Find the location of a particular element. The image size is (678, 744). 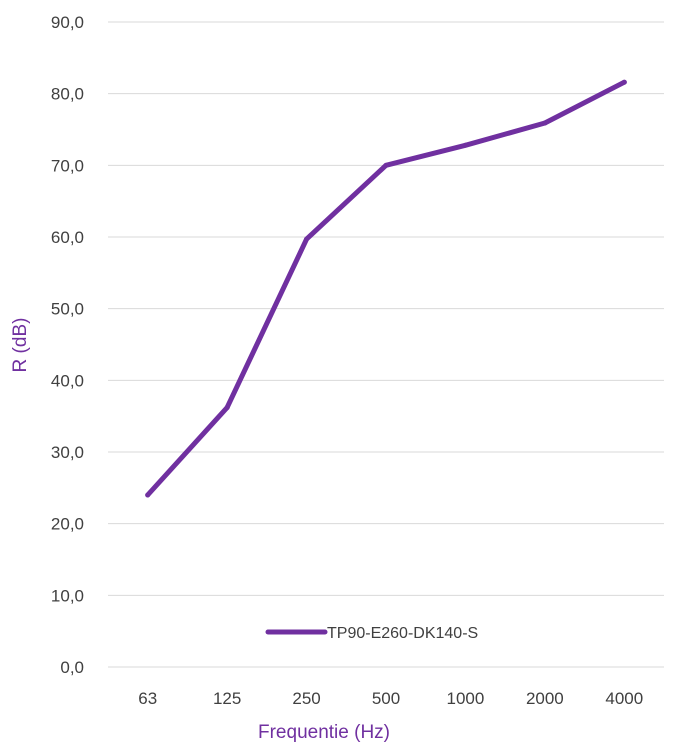

y-tick-label: 80,0 is located at coordinates (67, 94).